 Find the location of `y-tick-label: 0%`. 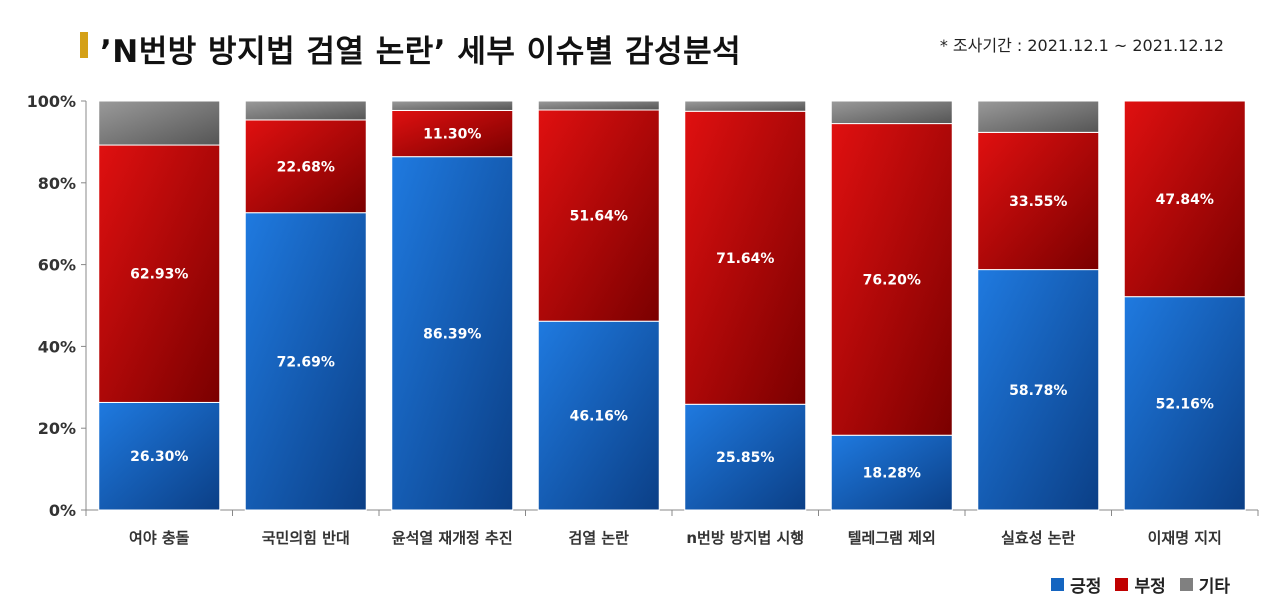

y-tick-label: 0% is located at coordinates (62, 510).